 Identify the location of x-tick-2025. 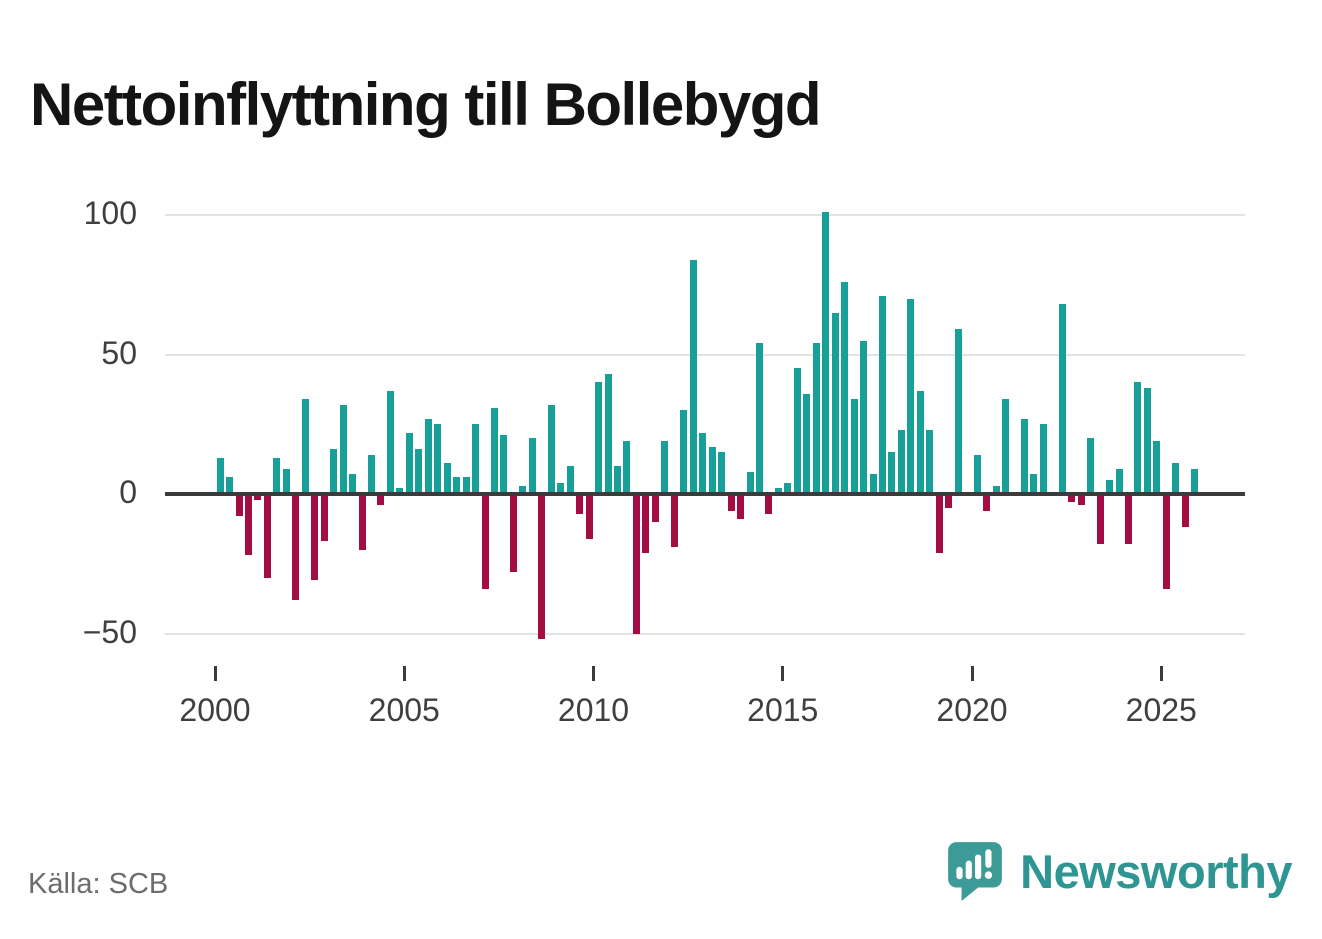
(1161, 673).